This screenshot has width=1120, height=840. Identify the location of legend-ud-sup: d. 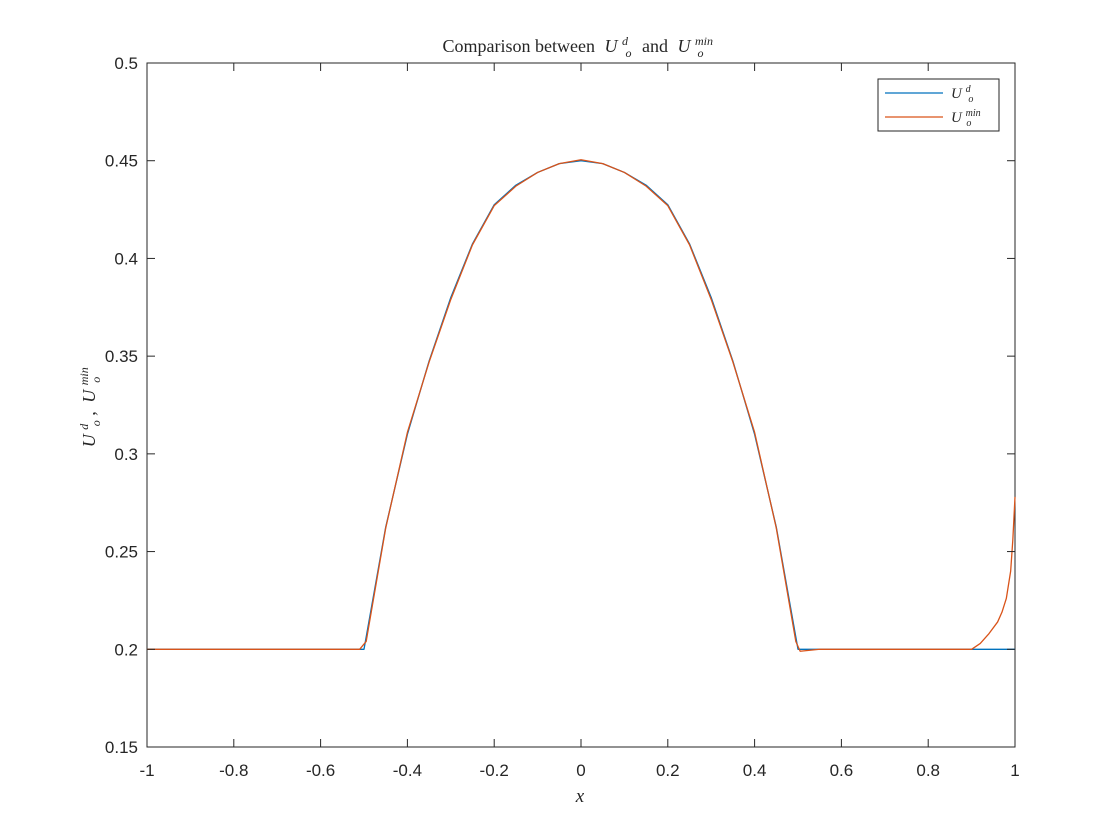
(969, 89).